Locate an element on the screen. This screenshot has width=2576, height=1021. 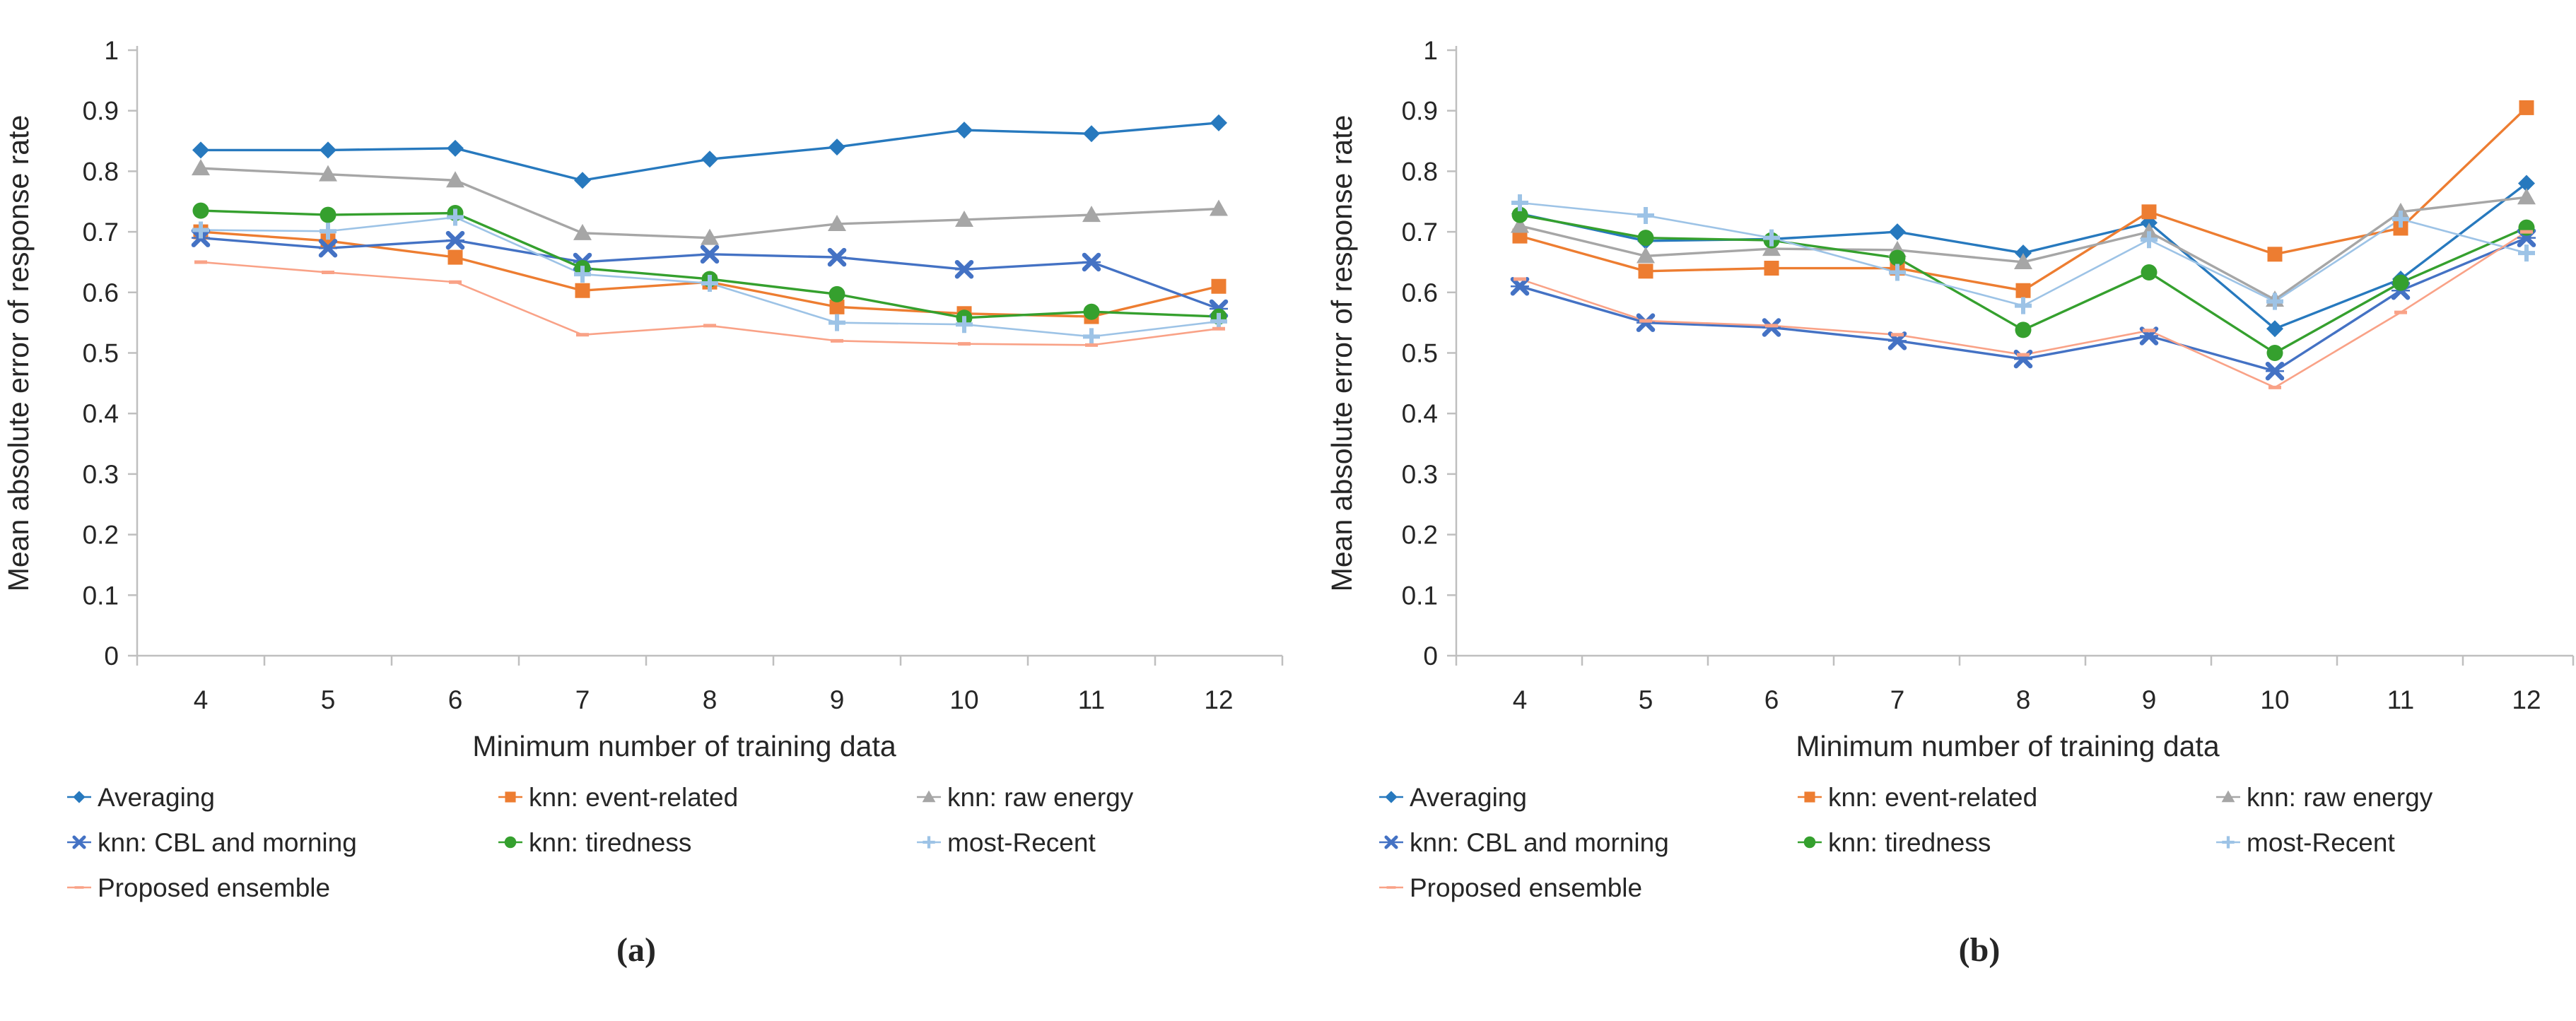
legend-item: knn: tiredness is located at coordinates (594, 842).